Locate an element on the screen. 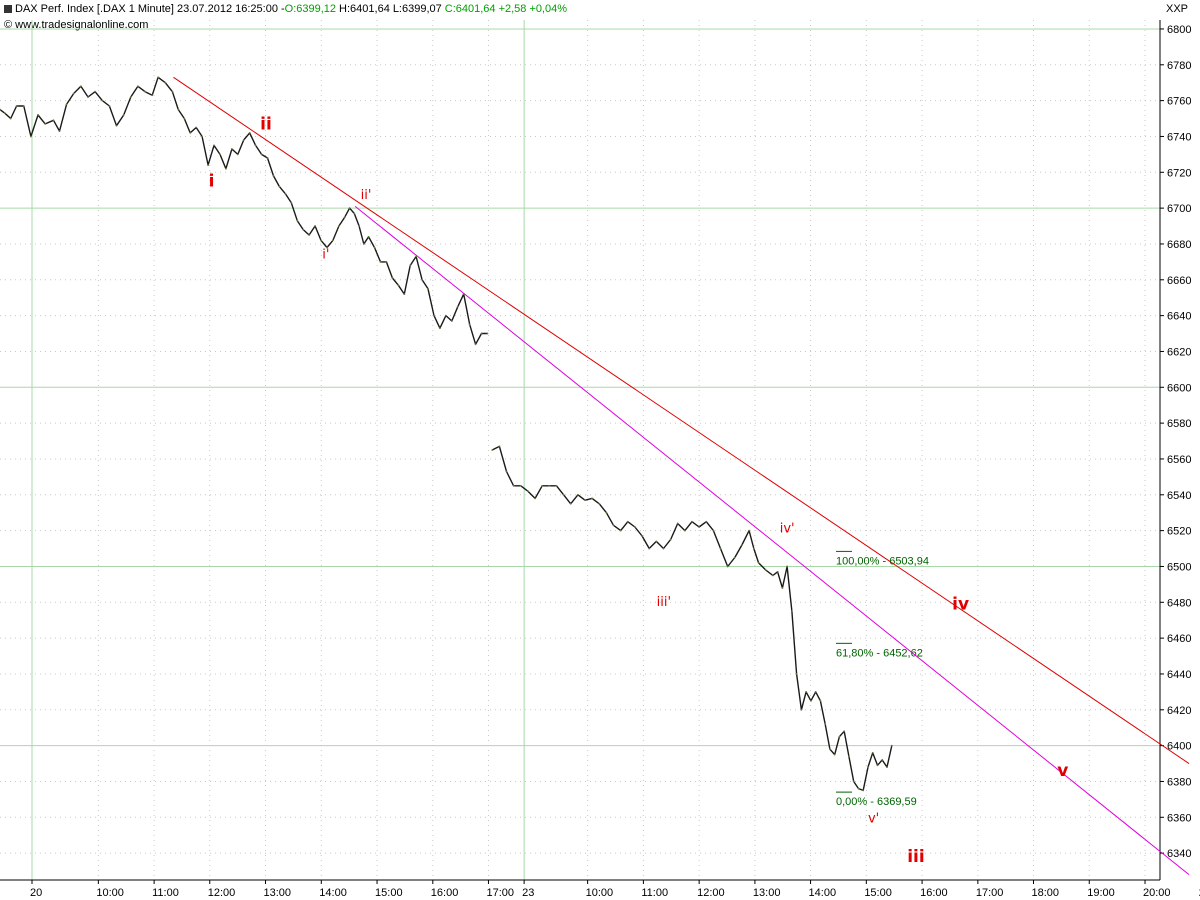  wave-label: v' is located at coordinates (873, 819).